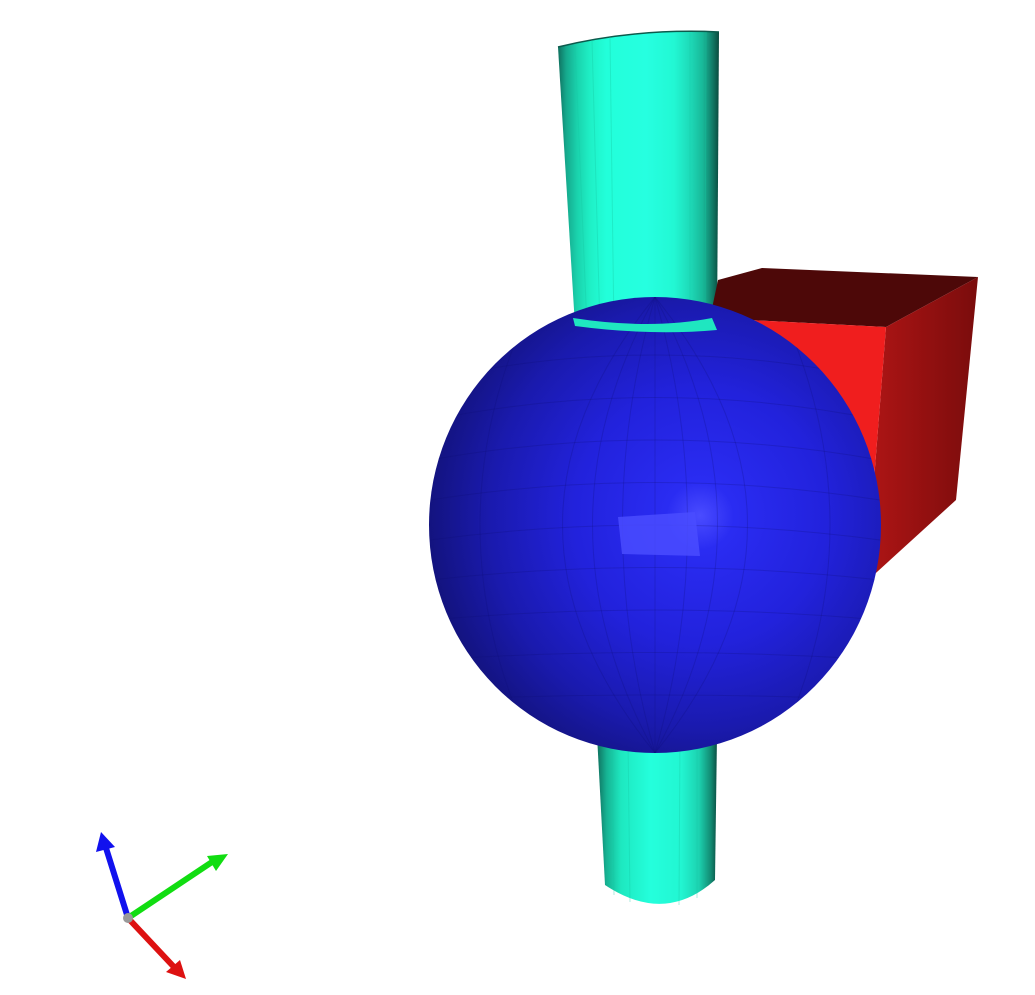  Describe the element at coordinates (128, 918) in the screenshot. I see `origin-icon` at that location.